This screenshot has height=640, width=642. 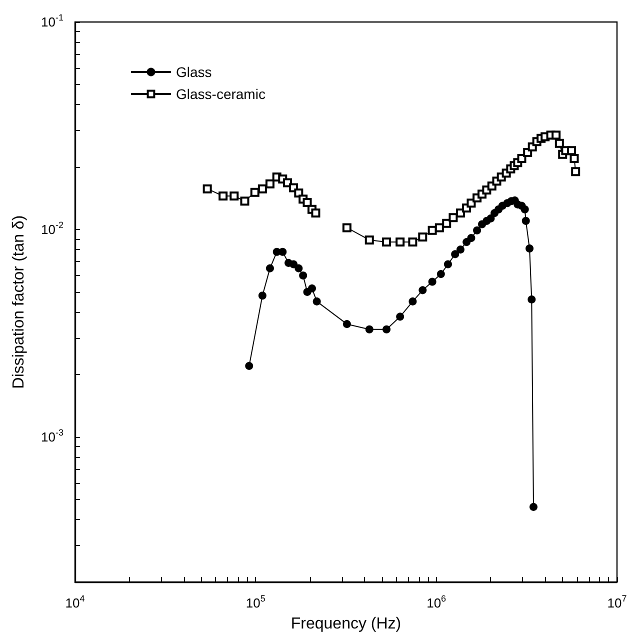 I want to click on legend-label: Glass, so click(x=194, y=72).